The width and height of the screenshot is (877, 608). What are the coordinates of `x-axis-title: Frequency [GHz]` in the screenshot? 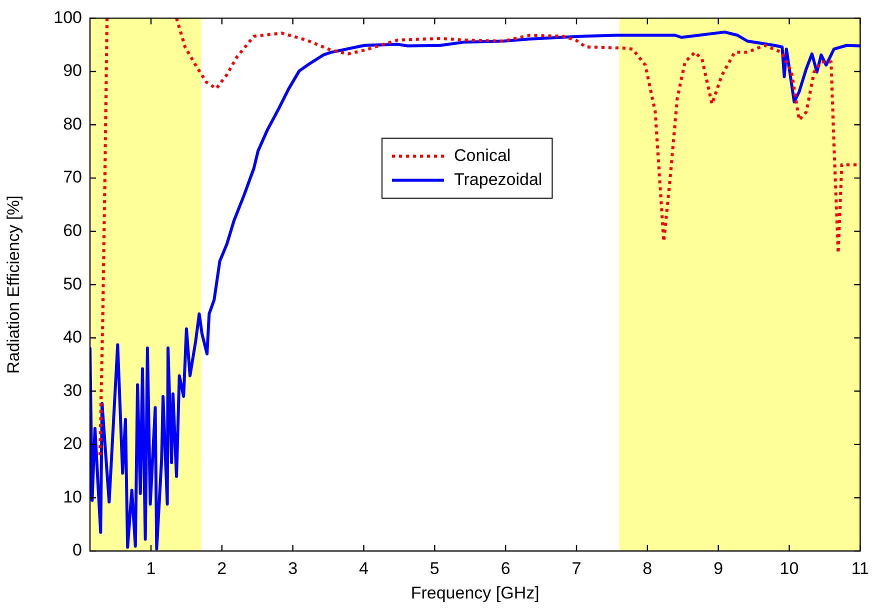 It's located at (475, 592).